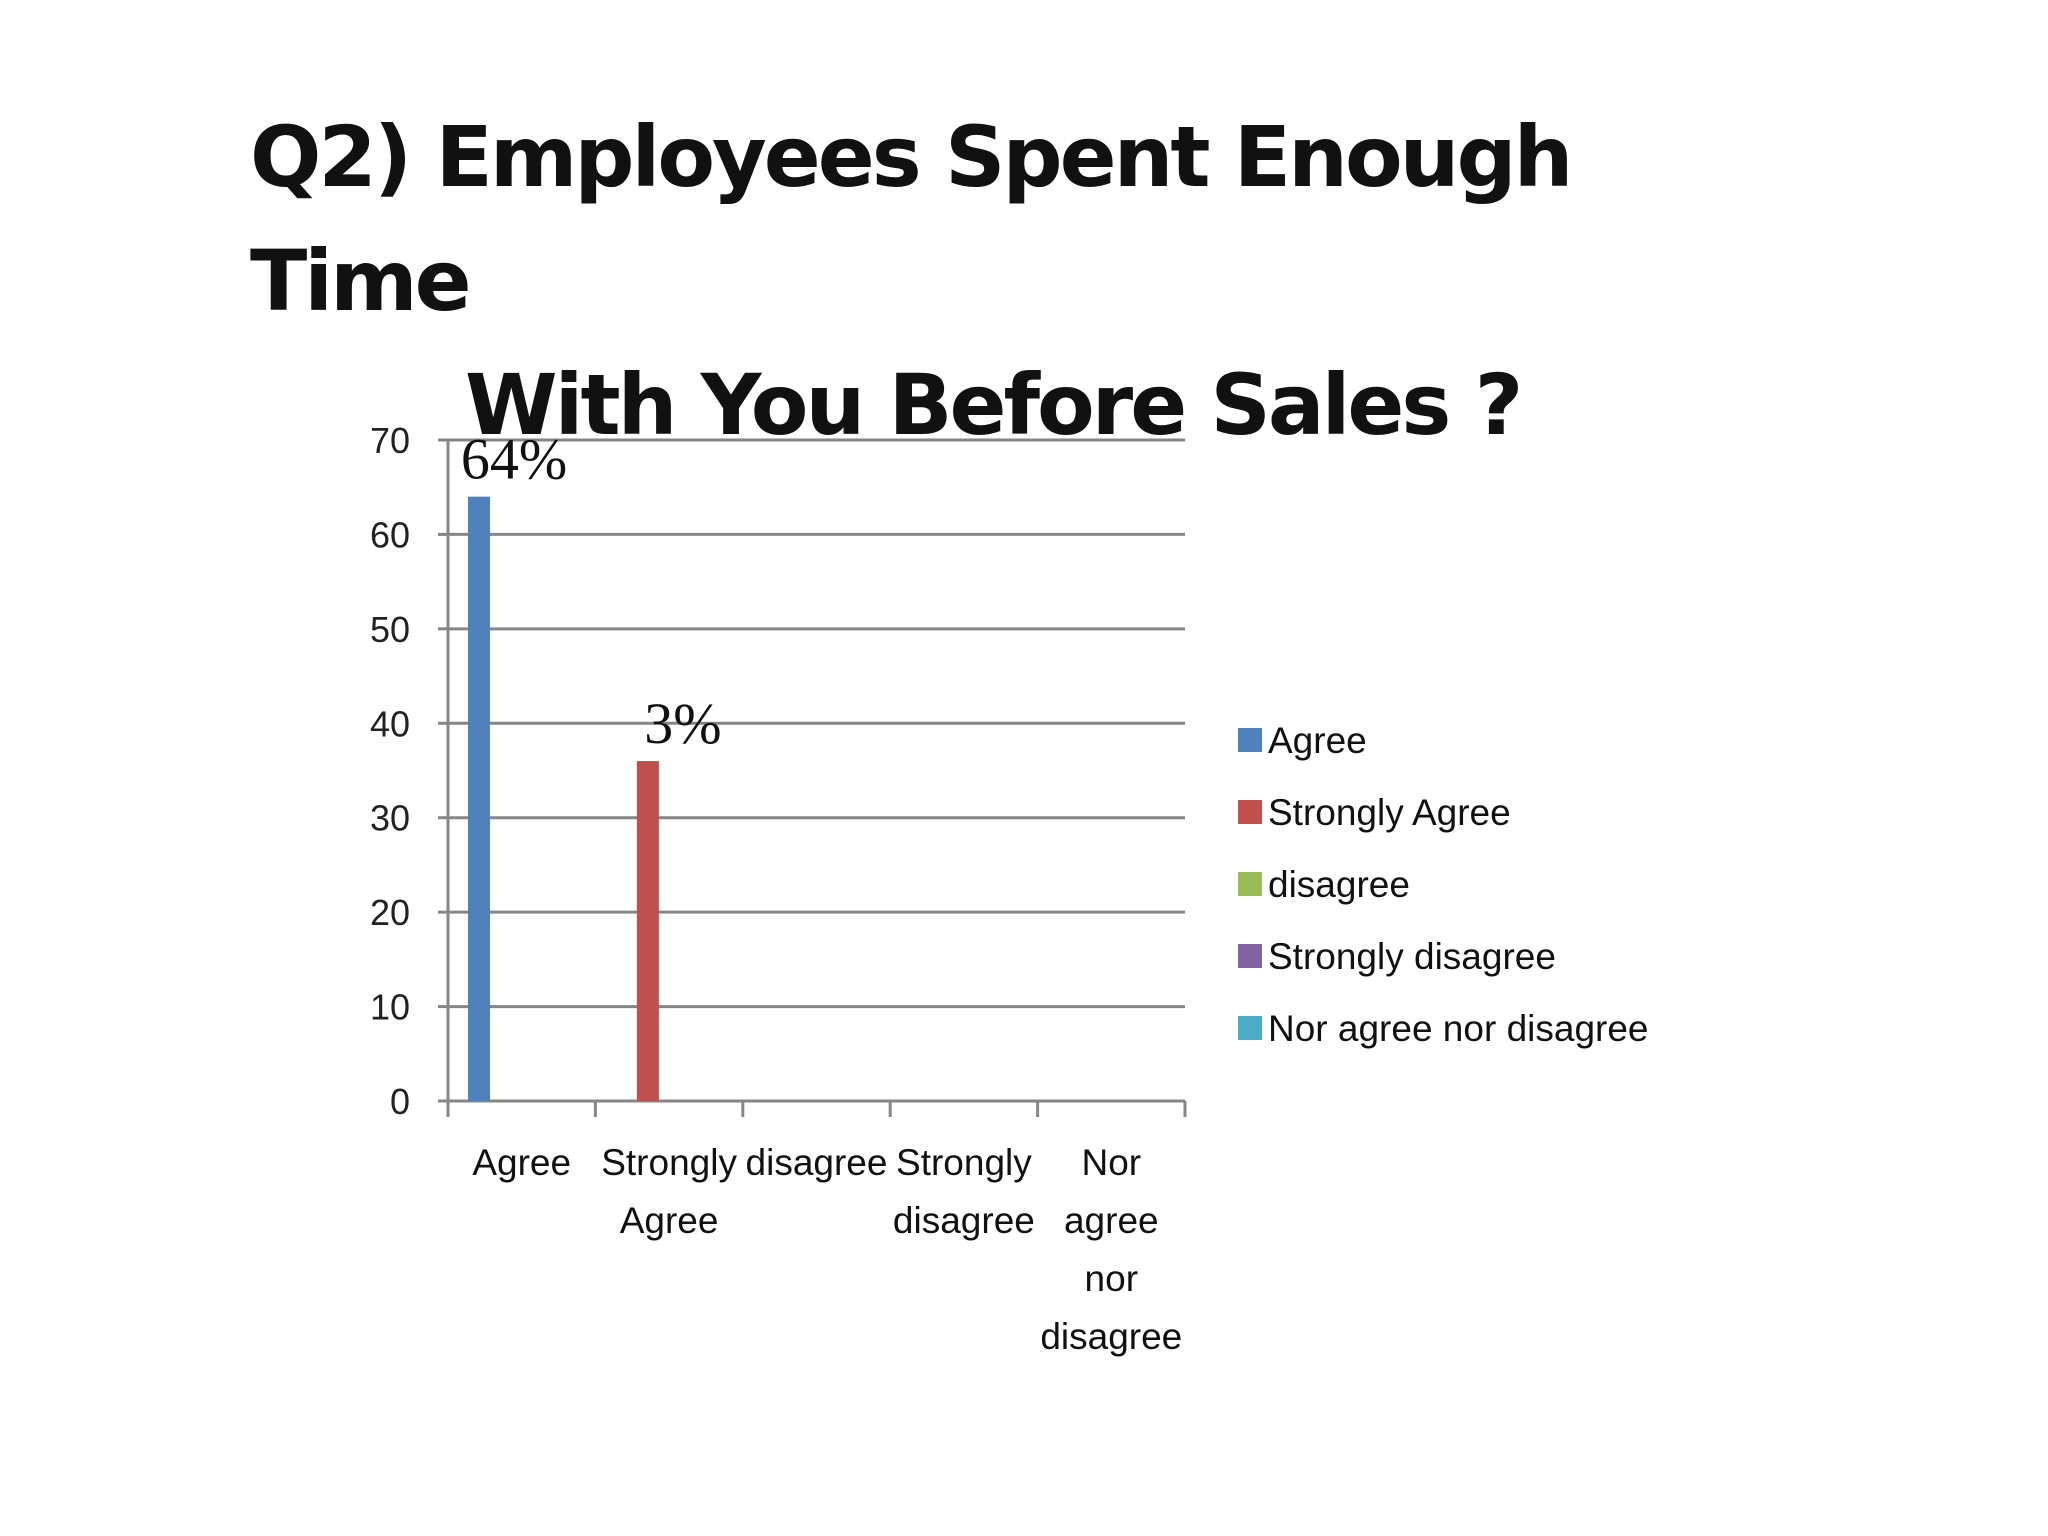  I want to click on y-tick-label: 0, so click(400, 1101).